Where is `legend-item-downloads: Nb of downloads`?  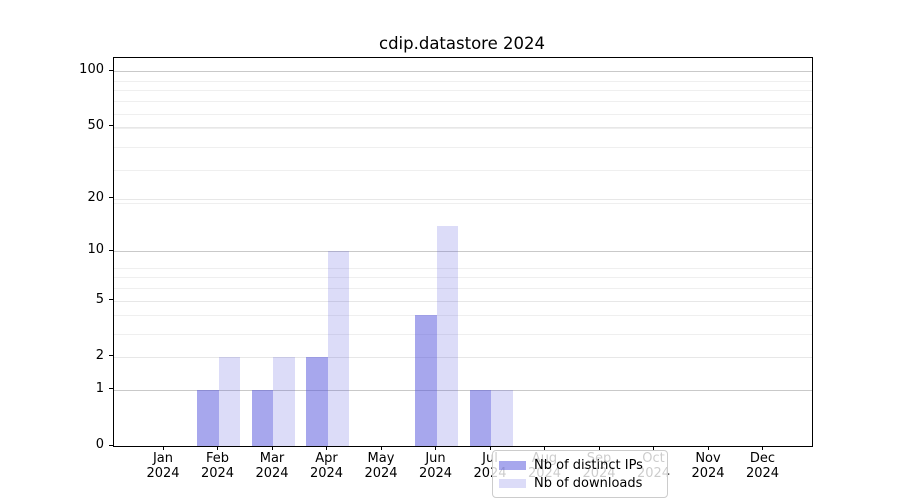 legend-item-downloads: Nb of downloads is located at coordinates (578, 483).